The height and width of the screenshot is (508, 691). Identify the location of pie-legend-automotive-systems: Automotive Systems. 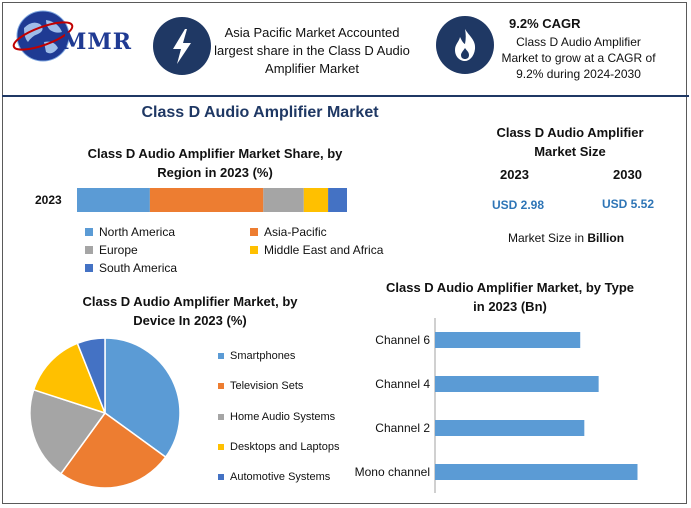
(274, 477).